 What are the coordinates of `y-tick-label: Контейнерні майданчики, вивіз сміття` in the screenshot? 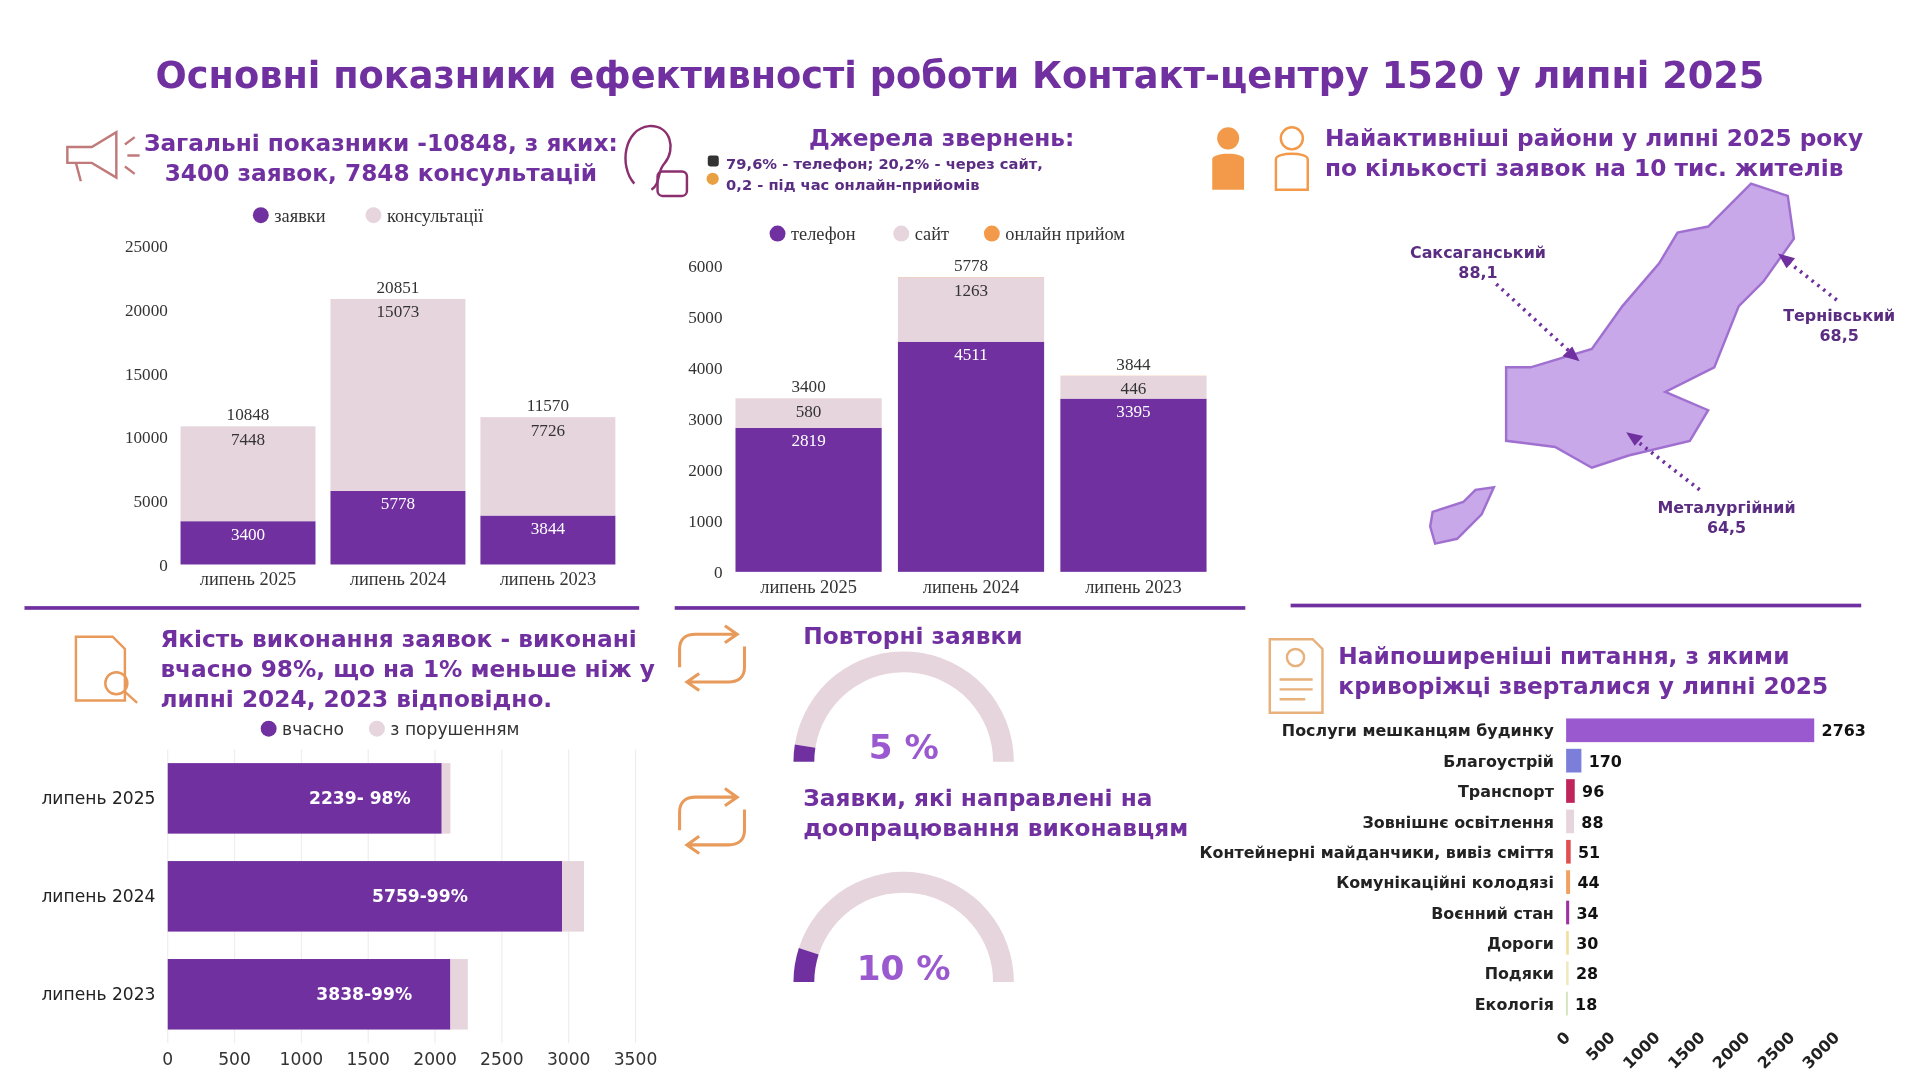 It's located at (1376, 852).